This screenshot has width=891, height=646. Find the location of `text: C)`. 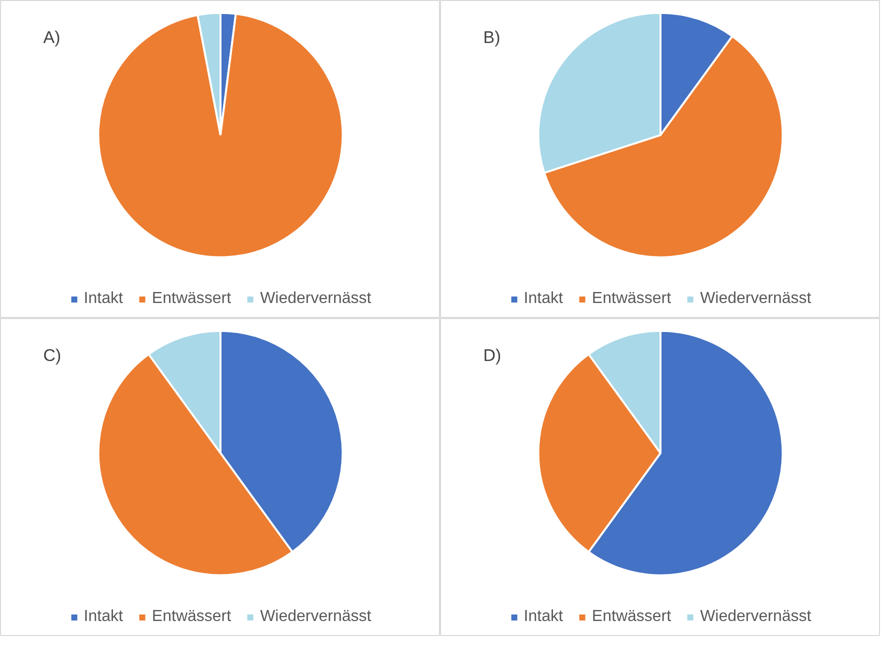

text: C) is located at coordinates (52, 355).